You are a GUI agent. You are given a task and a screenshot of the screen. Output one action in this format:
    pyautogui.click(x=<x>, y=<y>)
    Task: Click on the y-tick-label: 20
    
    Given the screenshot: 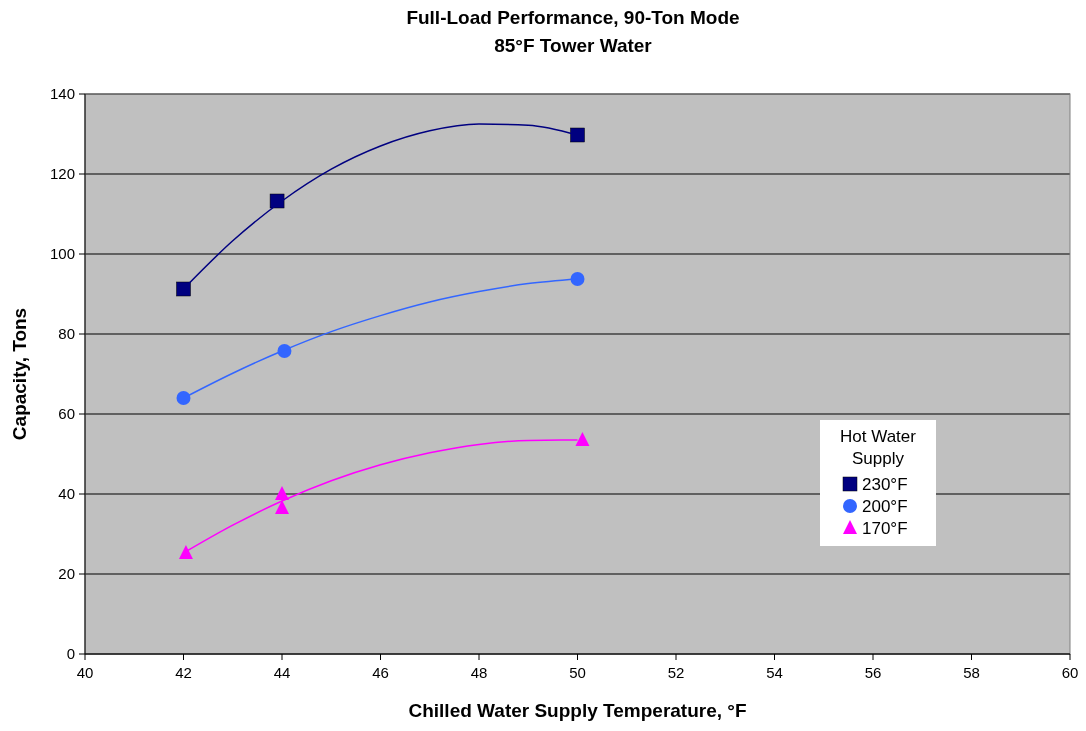 What is the action you would take?
    pyautogui.click(x=66, y=573)
    